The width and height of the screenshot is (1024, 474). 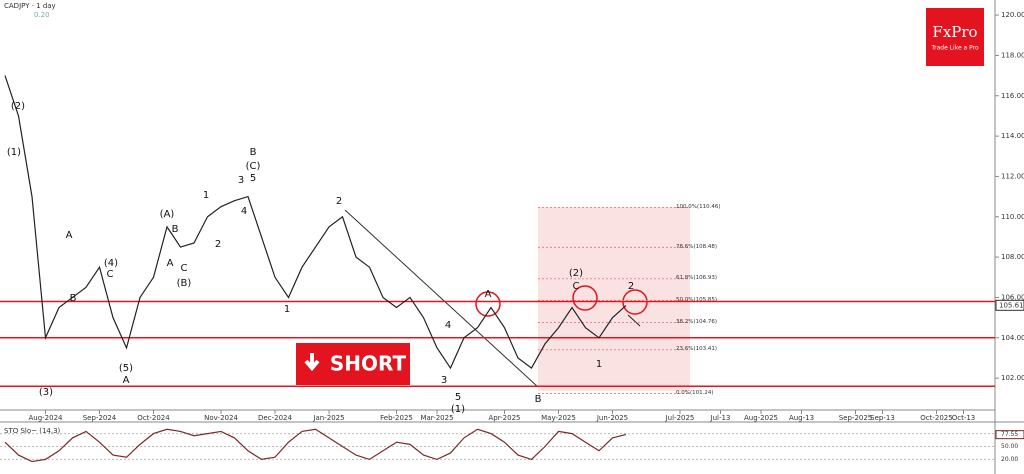 I want to click on sto-value-box, so click(x=1009, y=435).